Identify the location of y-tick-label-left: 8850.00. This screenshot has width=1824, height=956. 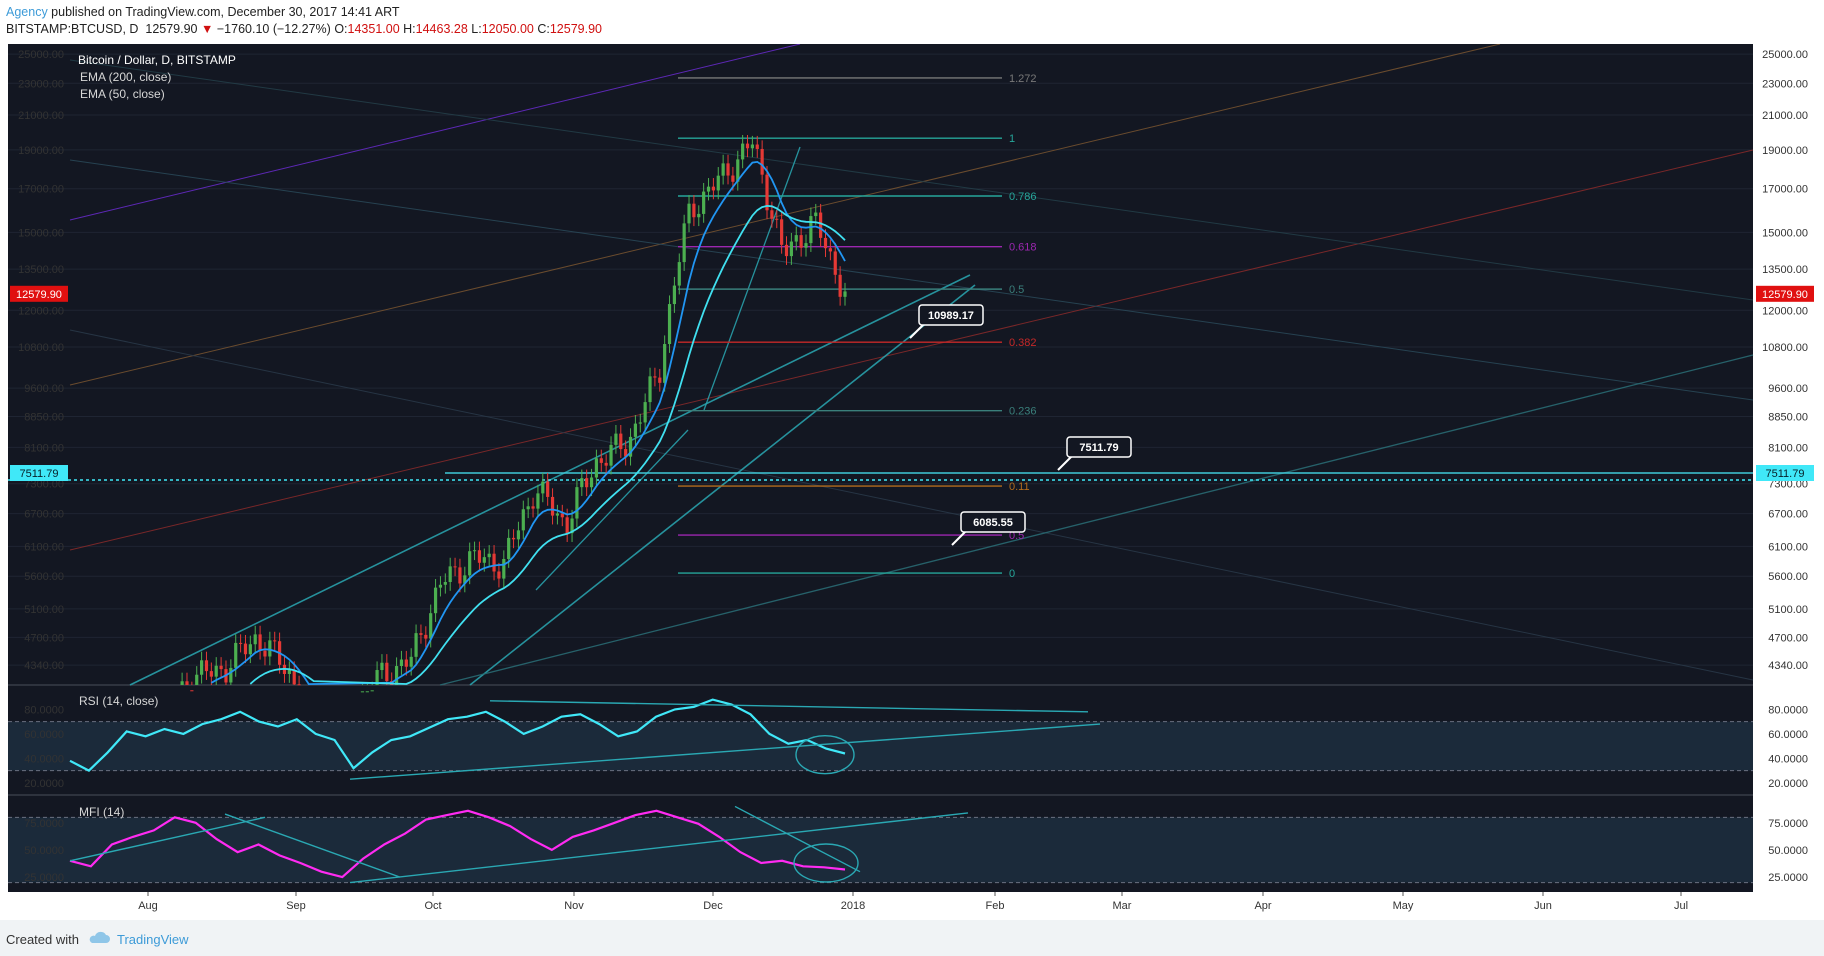
(44, 418).